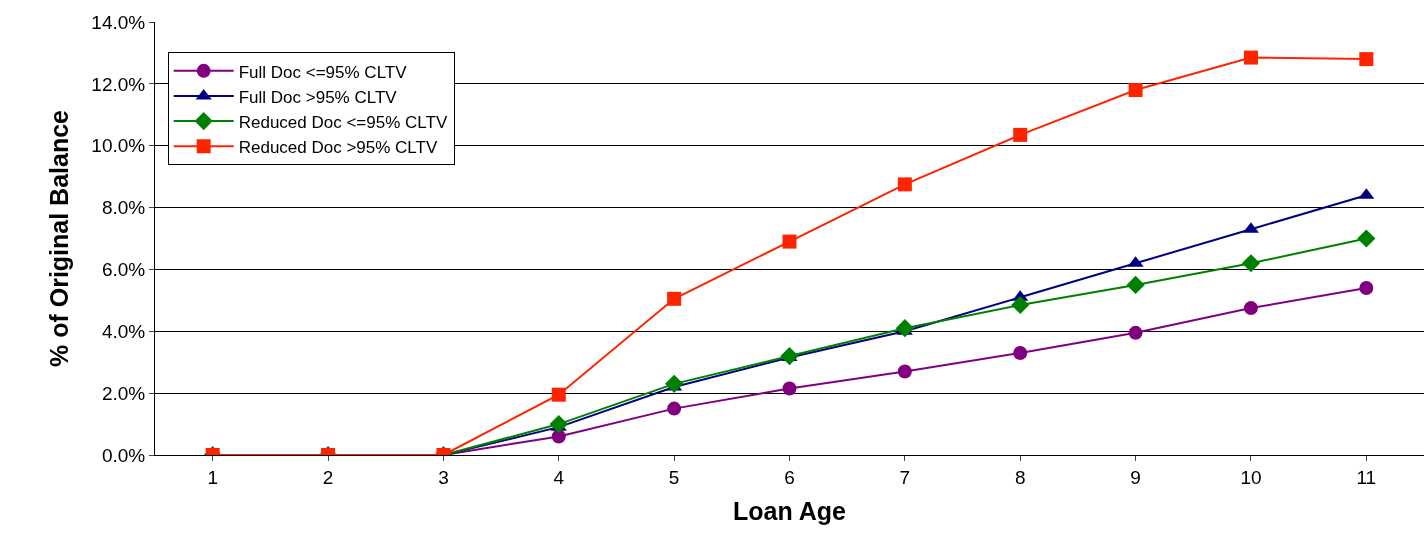 The height and width of the screenshot is (535, 1426). What do you see at coordinates (123, 455) in the screenshot?
I see `y-tick-label: 0.0%` at bounding box center [123, 455].